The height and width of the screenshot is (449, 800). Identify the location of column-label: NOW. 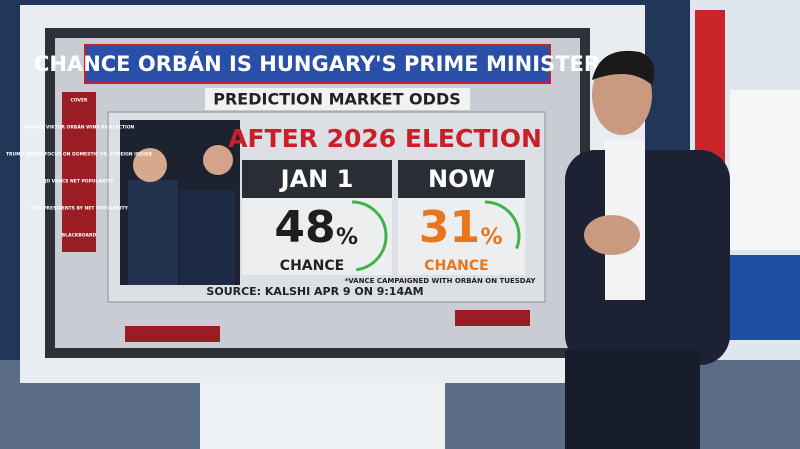
(461, 179).